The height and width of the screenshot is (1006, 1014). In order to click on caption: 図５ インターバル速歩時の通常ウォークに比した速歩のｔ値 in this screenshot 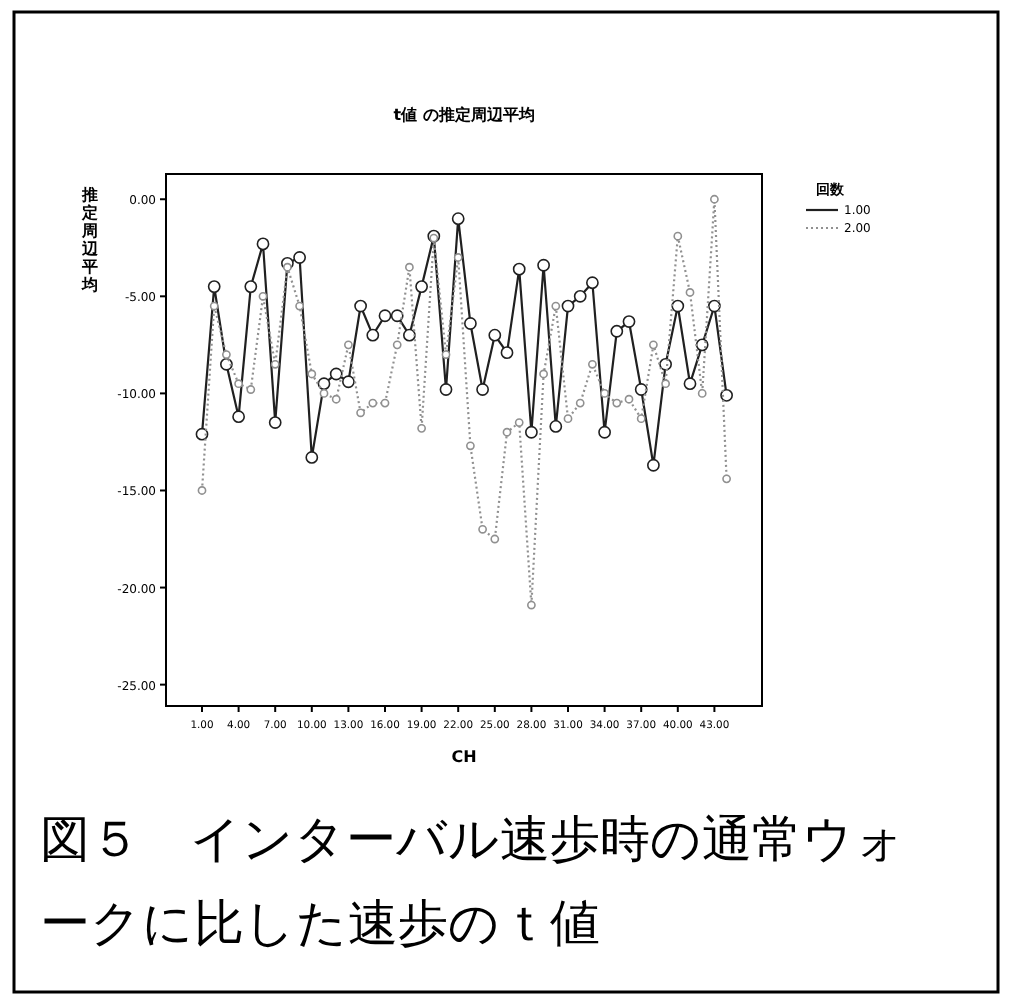, I will do `click(473, 881)`.